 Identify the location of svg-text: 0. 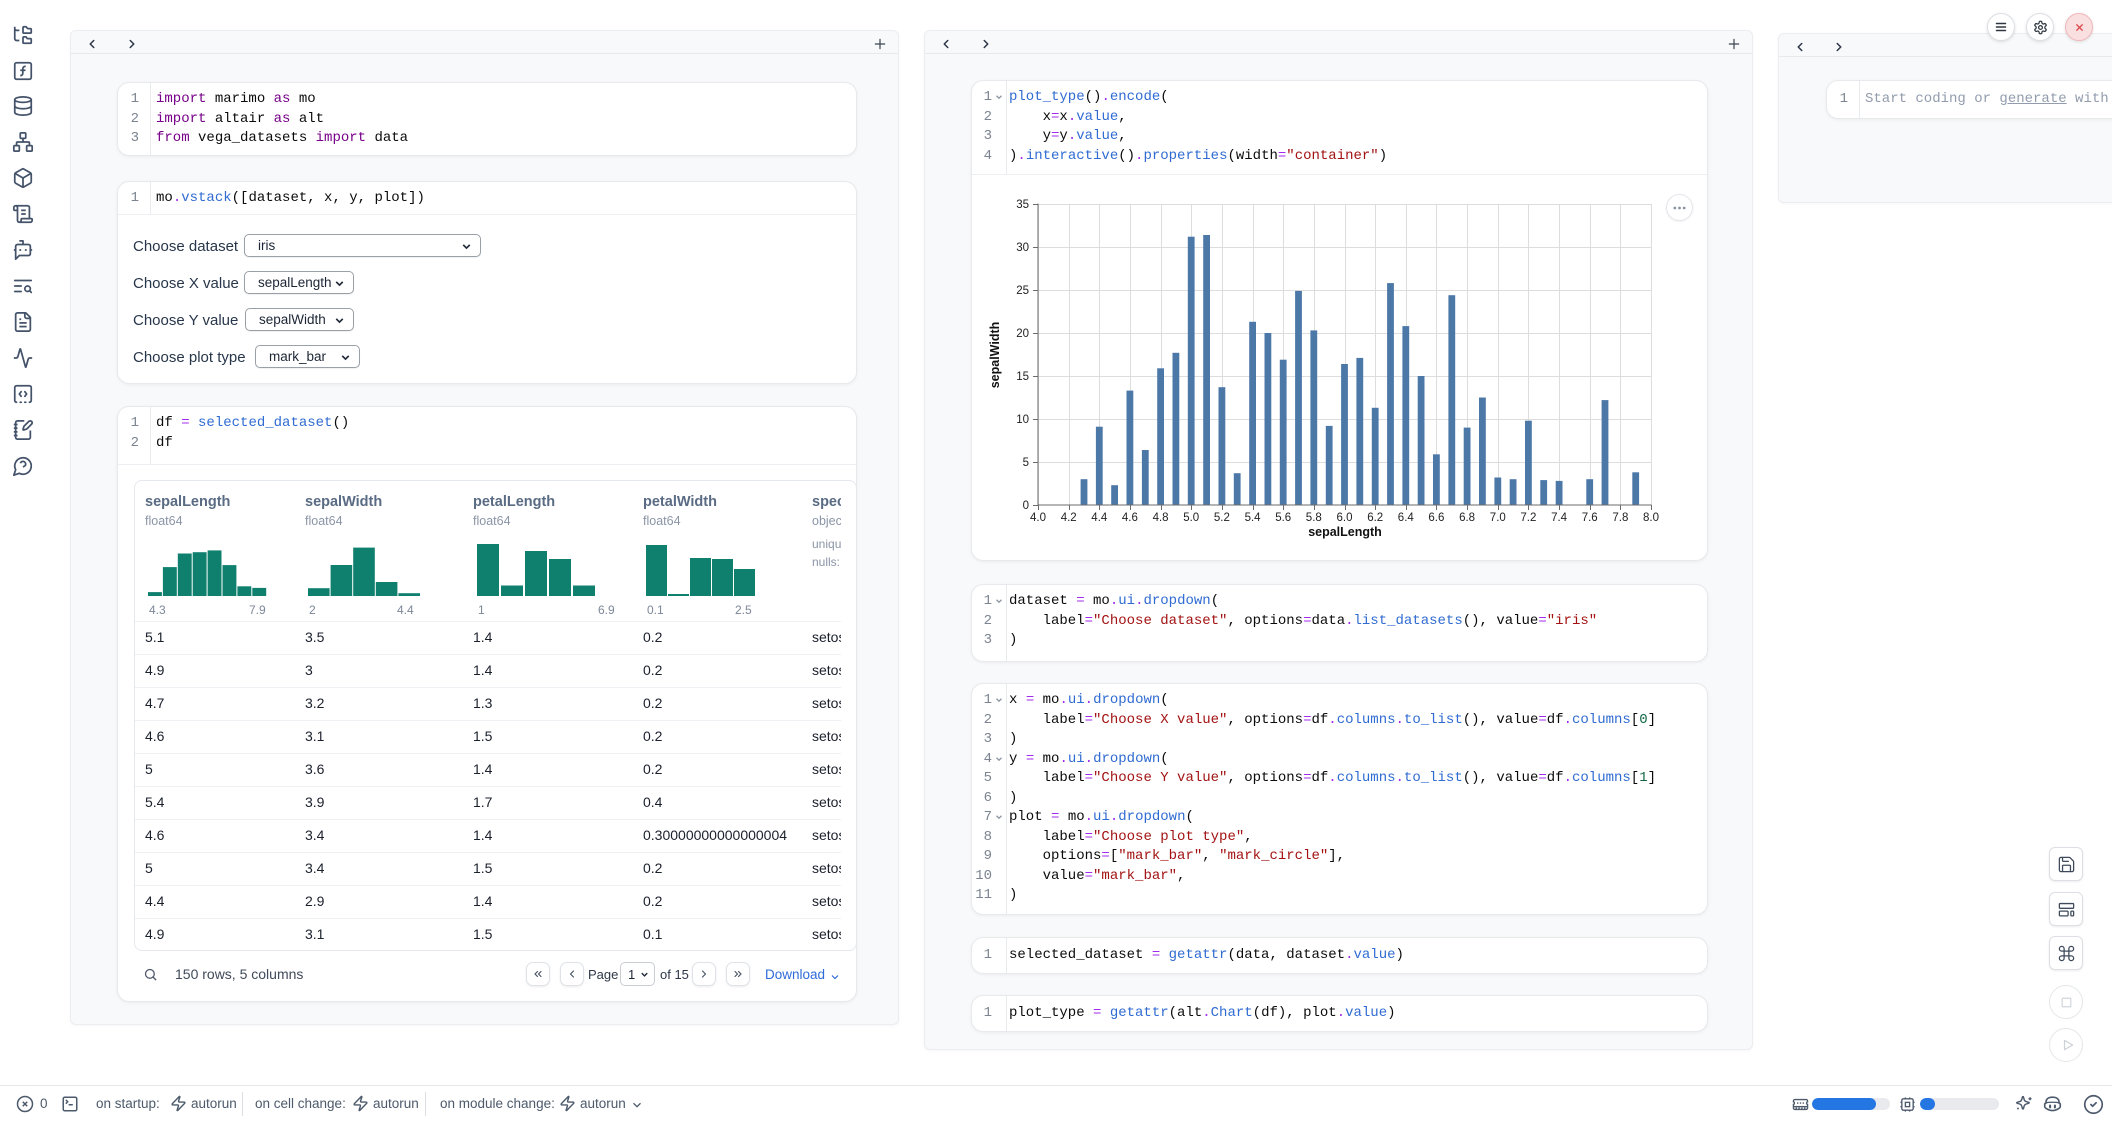
(1026, 506).